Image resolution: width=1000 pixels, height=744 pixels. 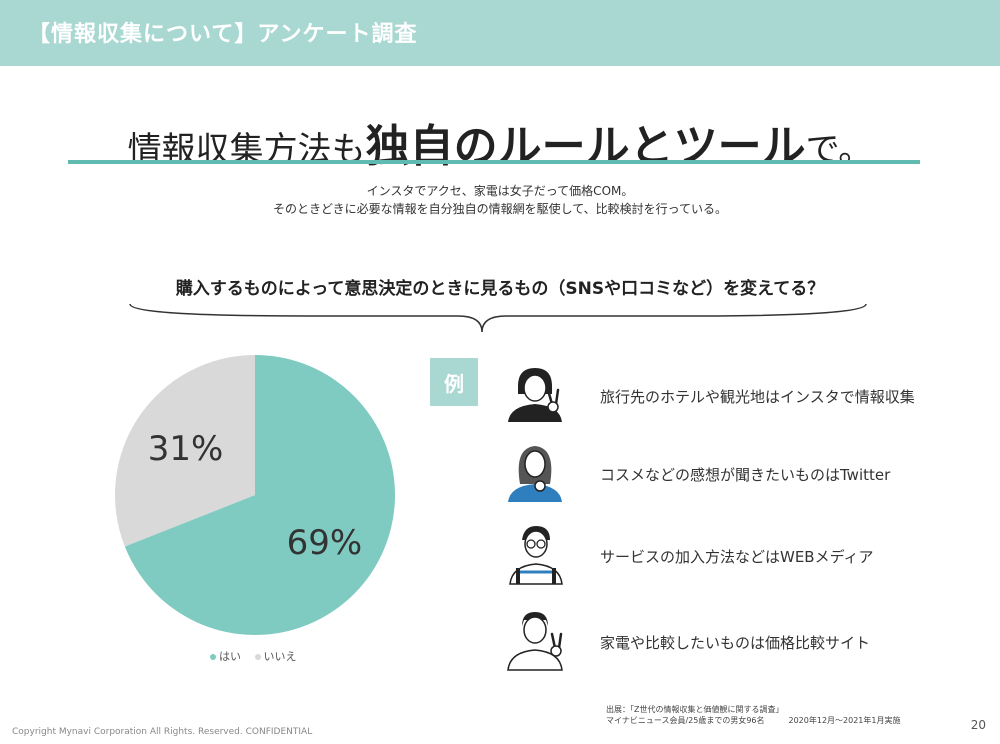 I want to click on example-item-2: コスメなどの感想が聞きたいものはTwitter, so click(x=740, y=475).